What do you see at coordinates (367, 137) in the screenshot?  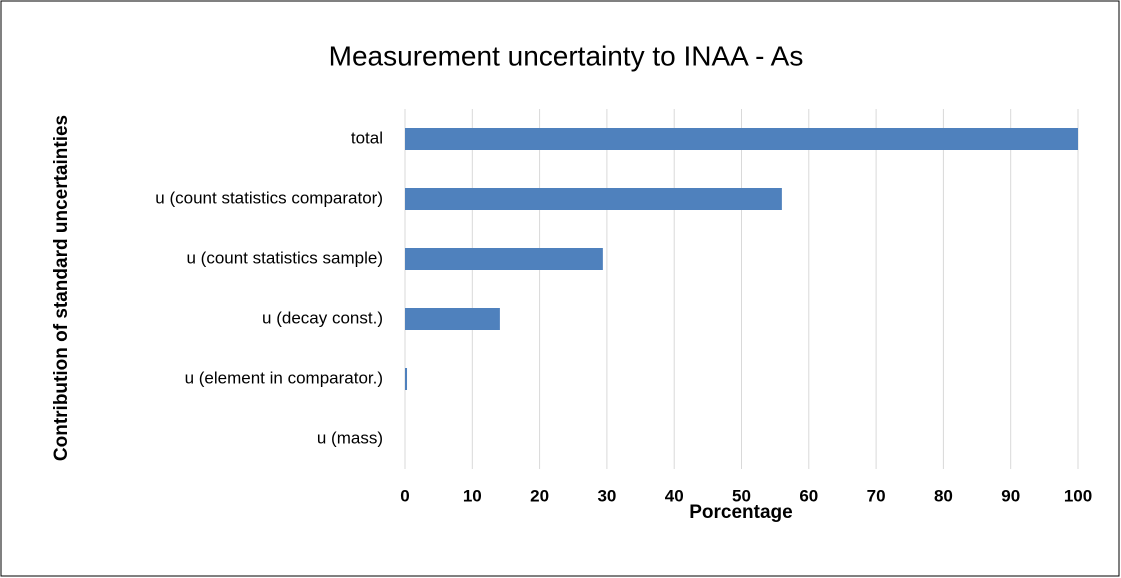 I see `y-tick-label: total` at bounding box center [367, 137].